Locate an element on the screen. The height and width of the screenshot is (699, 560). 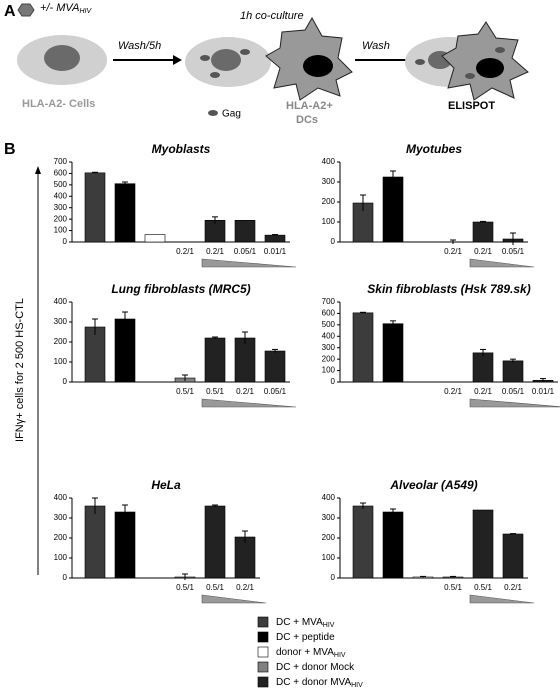
readout-label: ELISPOT is located at coordinates (471, 106).